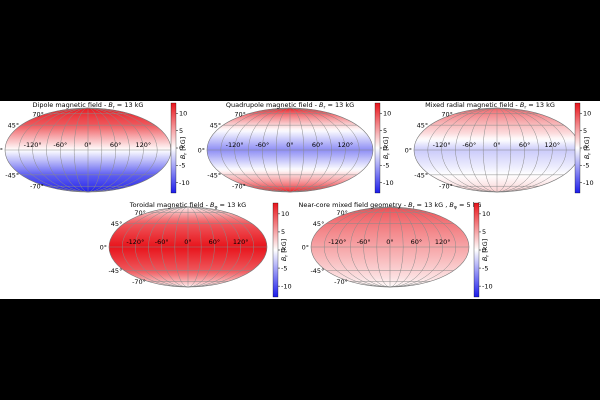 The image size is (600, 400). I want to click on map-outline, so click(390, 247).